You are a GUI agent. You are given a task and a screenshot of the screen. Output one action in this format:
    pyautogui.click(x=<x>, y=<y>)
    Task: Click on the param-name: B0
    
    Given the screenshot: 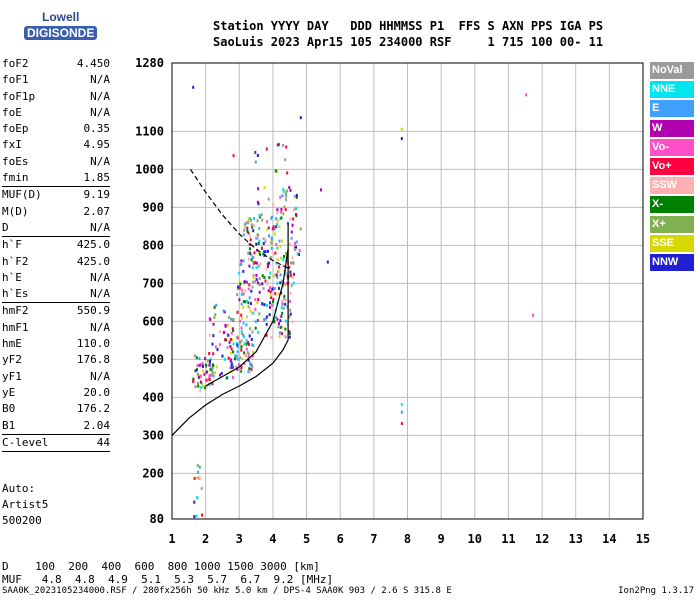 What is the action you would take?
    pyautogui.click(x=9, y=409)
    